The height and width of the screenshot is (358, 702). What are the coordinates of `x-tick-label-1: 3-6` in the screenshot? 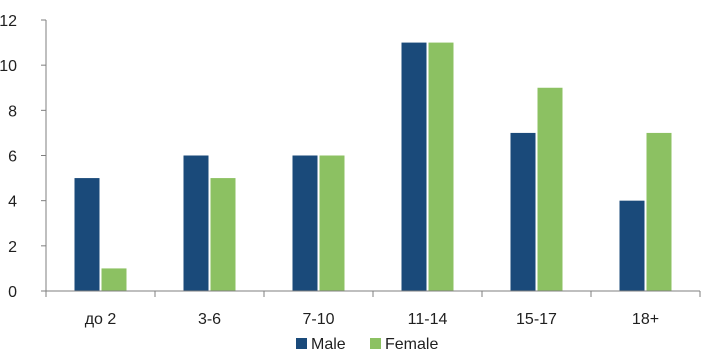 It's located at (209, 319).